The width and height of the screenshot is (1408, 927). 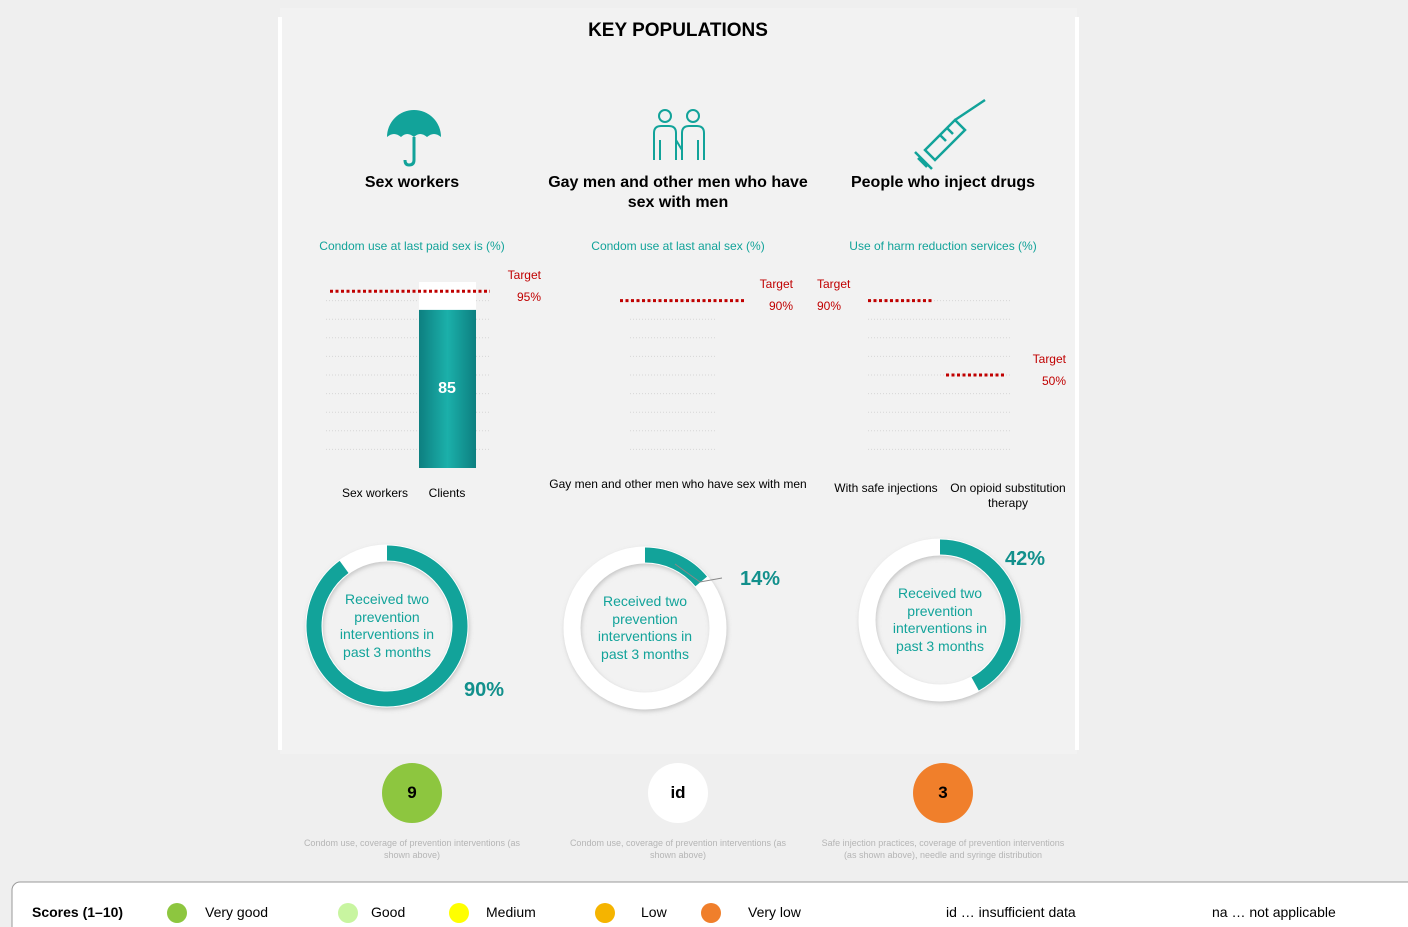 I want to click on chart-title: Use of harm reduction services (%), so click(x=943, y=245).